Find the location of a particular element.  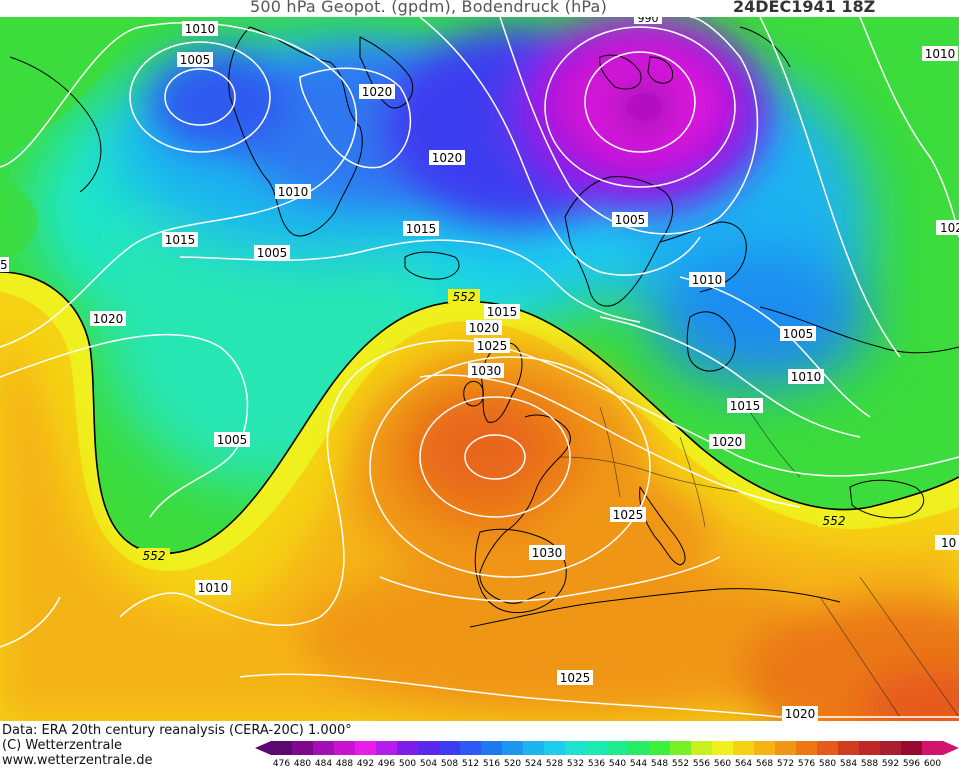

isobar-label: 990 is located at coordinates (648, 21).